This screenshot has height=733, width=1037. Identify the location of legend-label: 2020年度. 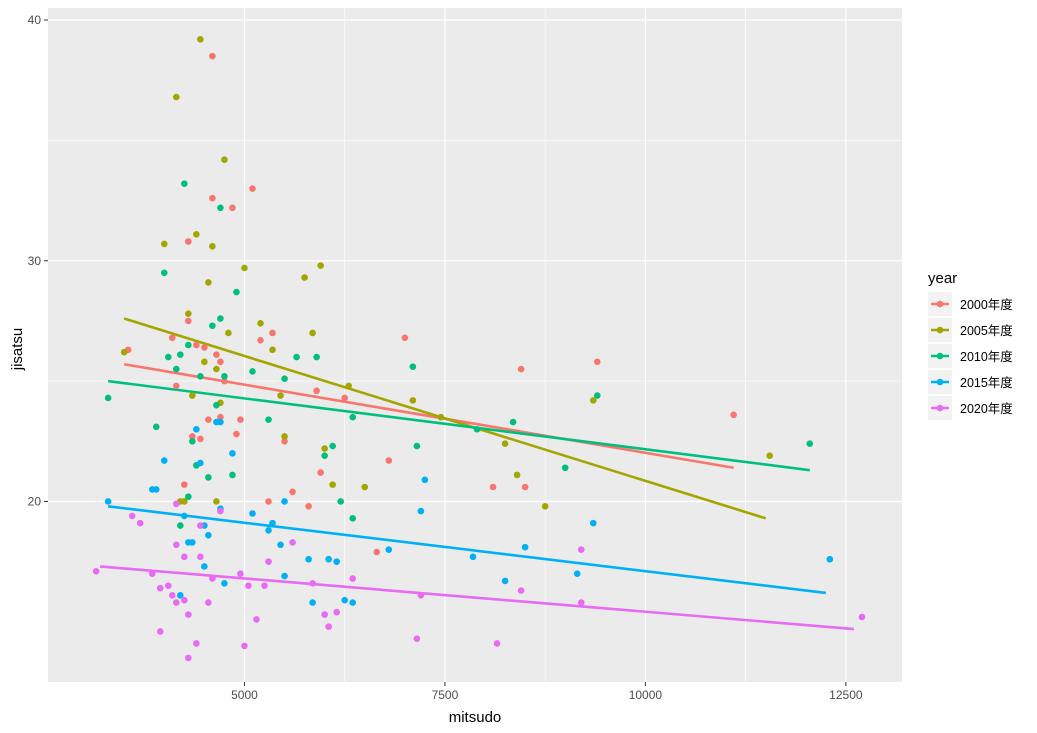
(986, 408).